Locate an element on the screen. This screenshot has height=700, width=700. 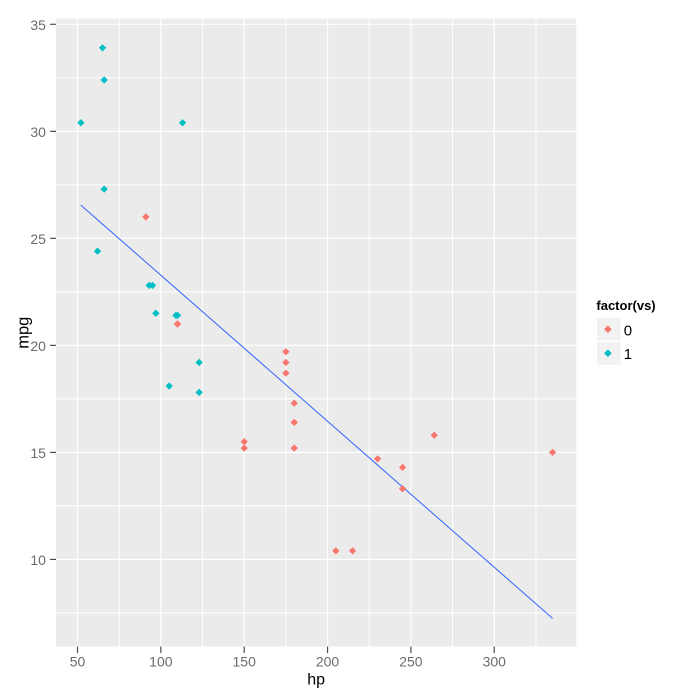
svg-text: mpg is located at coordinates (24, 333).